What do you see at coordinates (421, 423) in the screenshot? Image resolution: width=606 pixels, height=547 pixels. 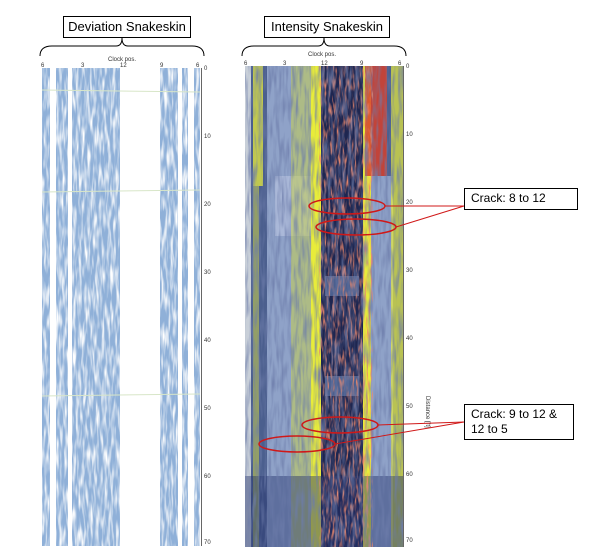 I see `crack2-leader-upper` at bounding box center [421, 423].